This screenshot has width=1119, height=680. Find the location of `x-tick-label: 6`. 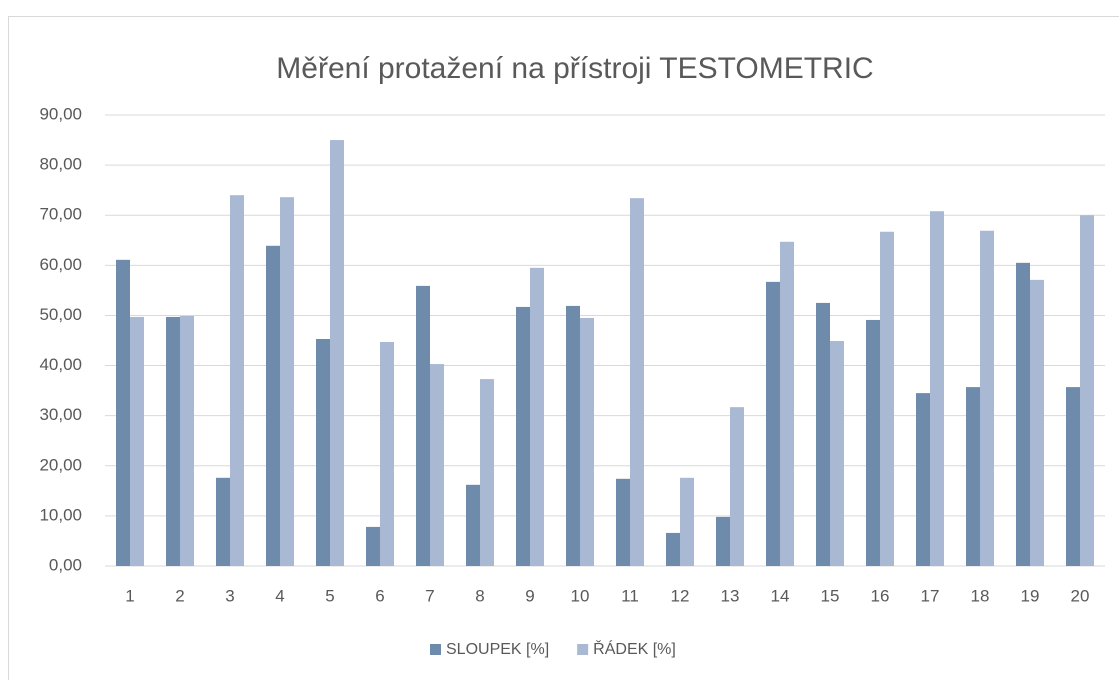

x-tick-label: 6 is located at coordinates (379, 595).